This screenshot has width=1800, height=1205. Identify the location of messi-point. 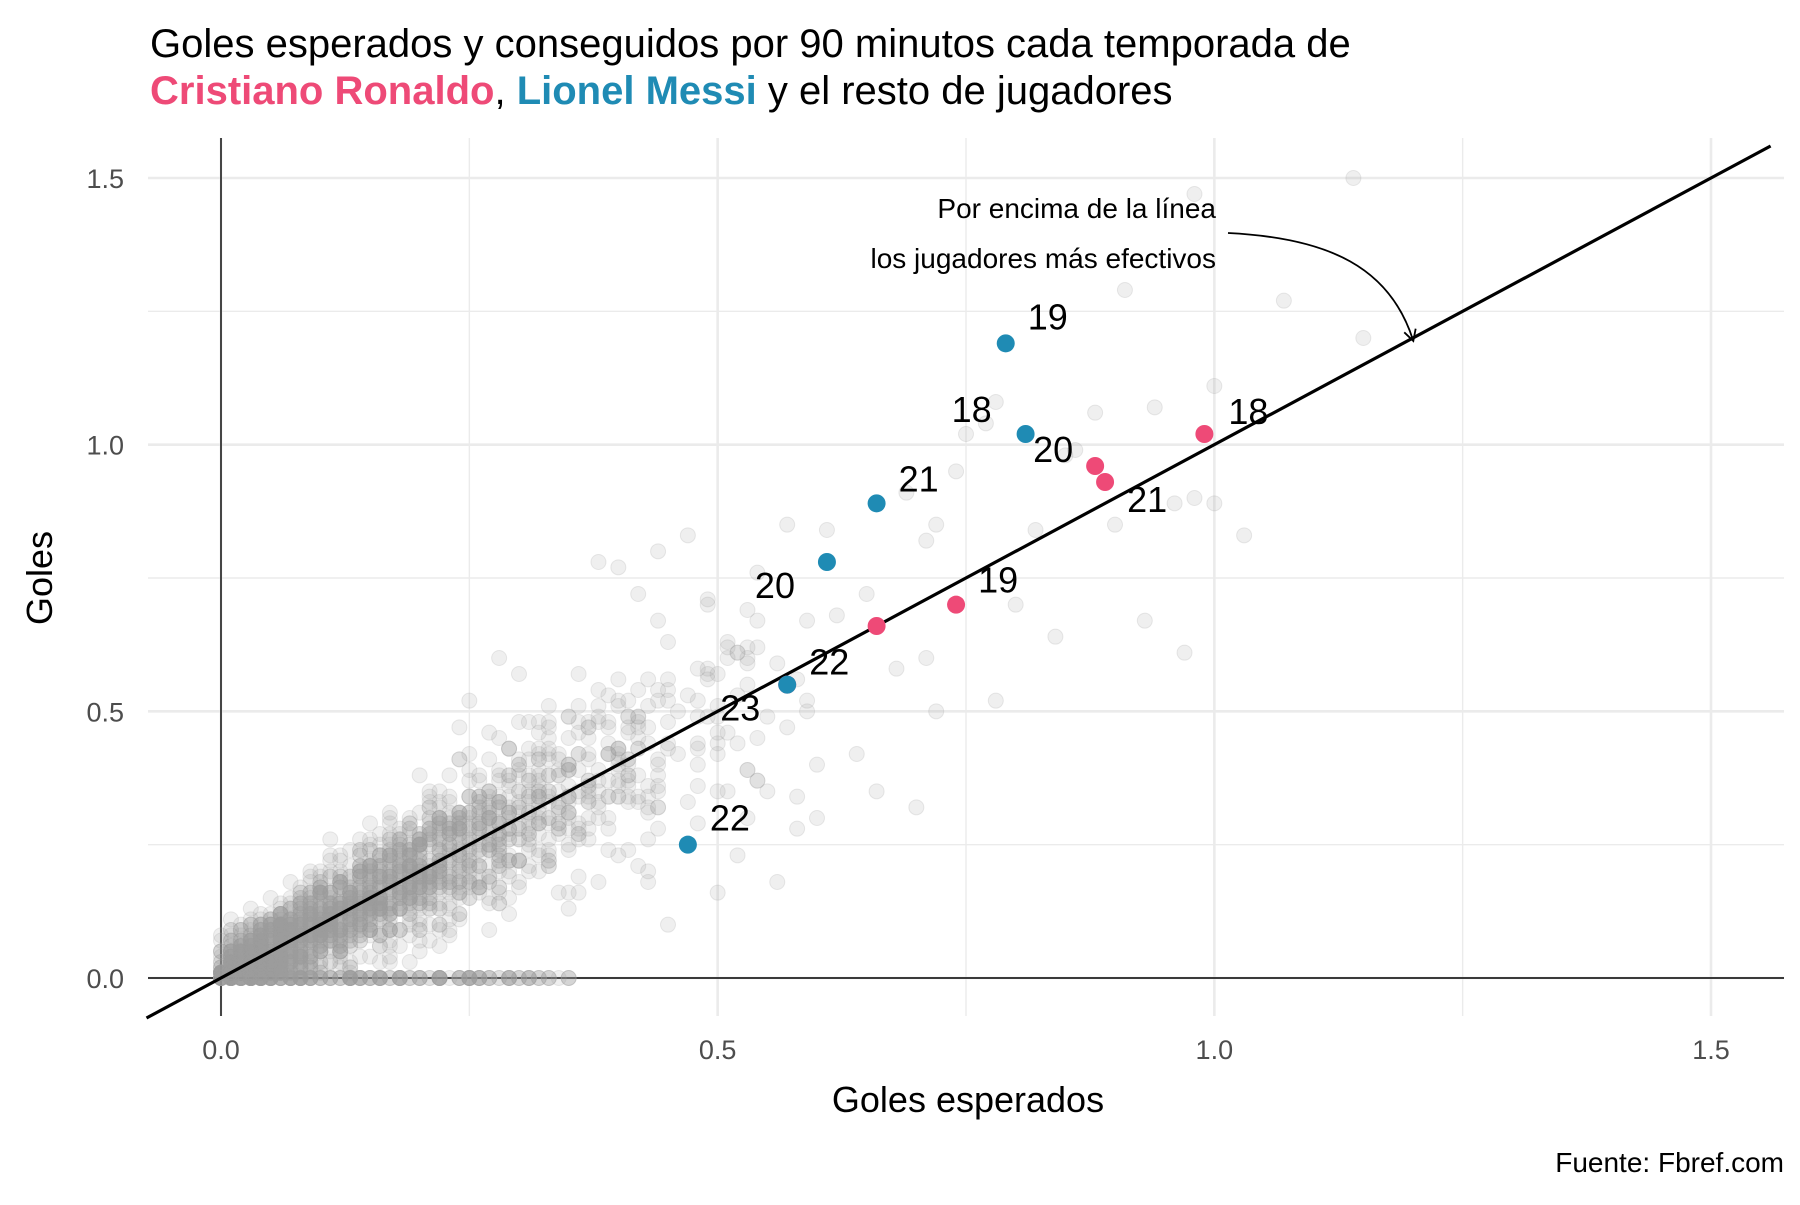
(826, 562).